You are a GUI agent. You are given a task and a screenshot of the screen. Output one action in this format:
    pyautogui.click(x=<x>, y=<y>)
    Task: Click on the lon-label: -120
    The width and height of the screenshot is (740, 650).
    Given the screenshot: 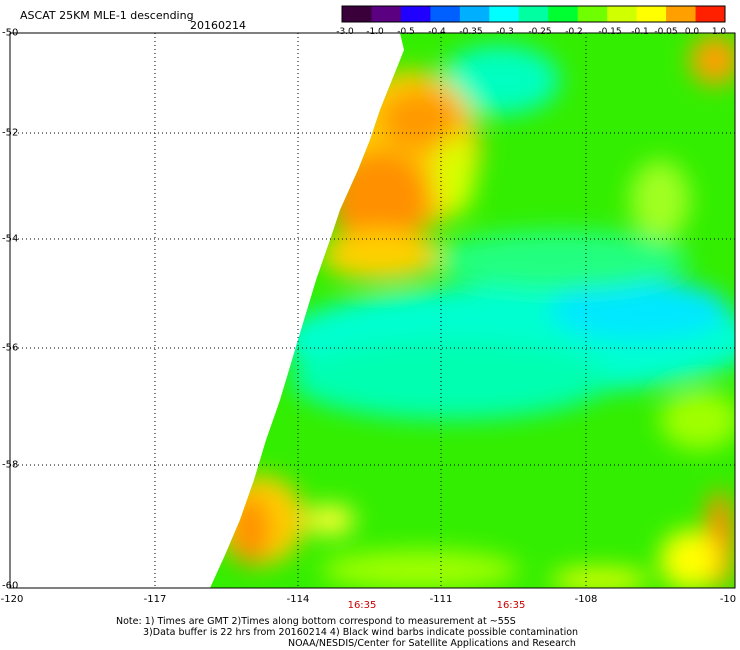 What is the action you would take?
    pyautogui.click(x=12, y=599)
    